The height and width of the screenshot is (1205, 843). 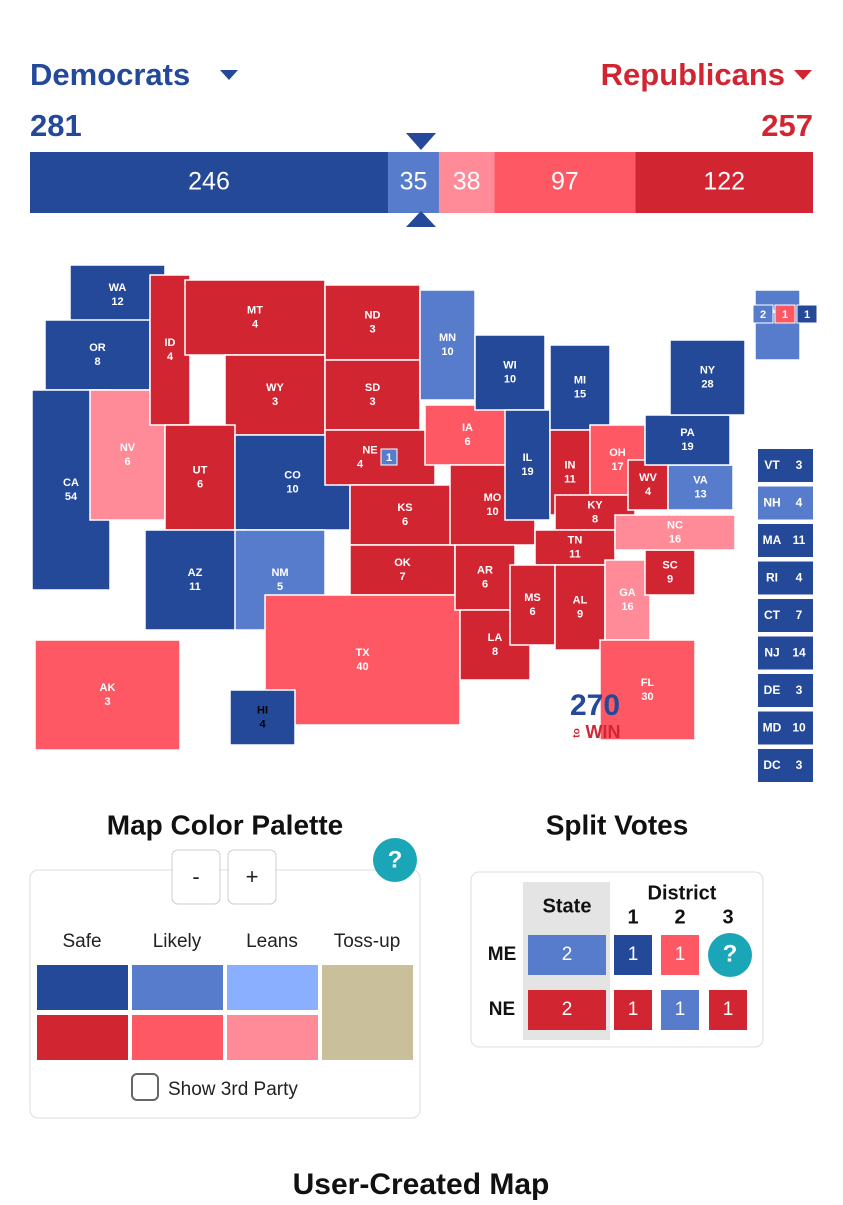 I want to click on state-abbr: WV, so click(x=648, y=478).